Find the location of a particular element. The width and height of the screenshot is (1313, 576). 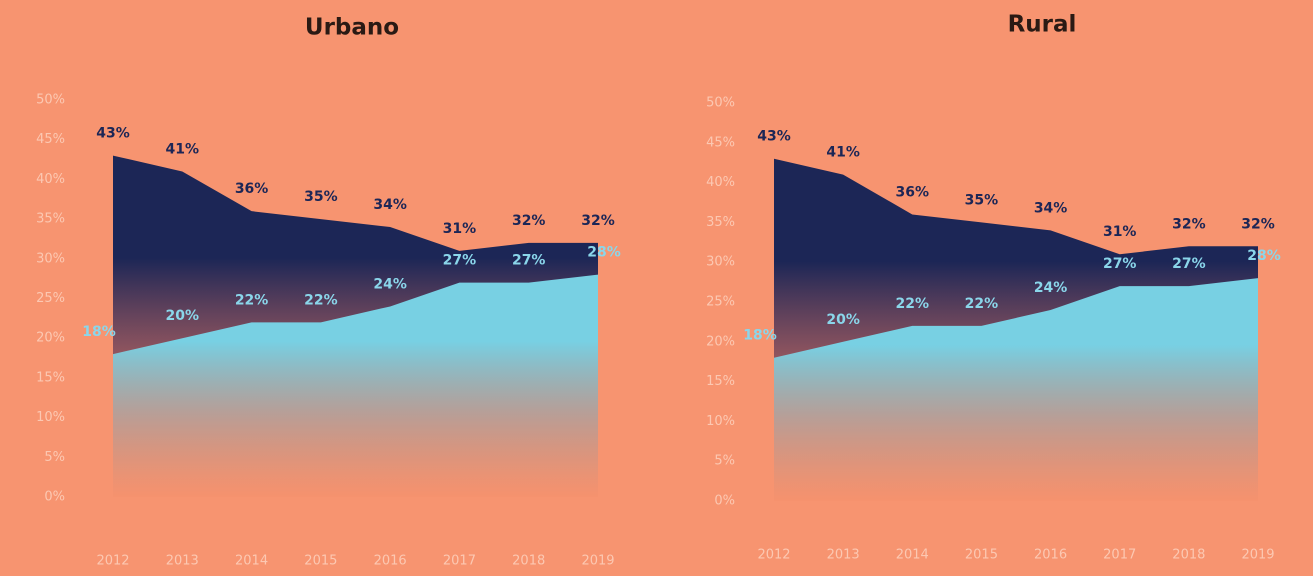

chart-title: Rural is located at coordinates (1042, 25).